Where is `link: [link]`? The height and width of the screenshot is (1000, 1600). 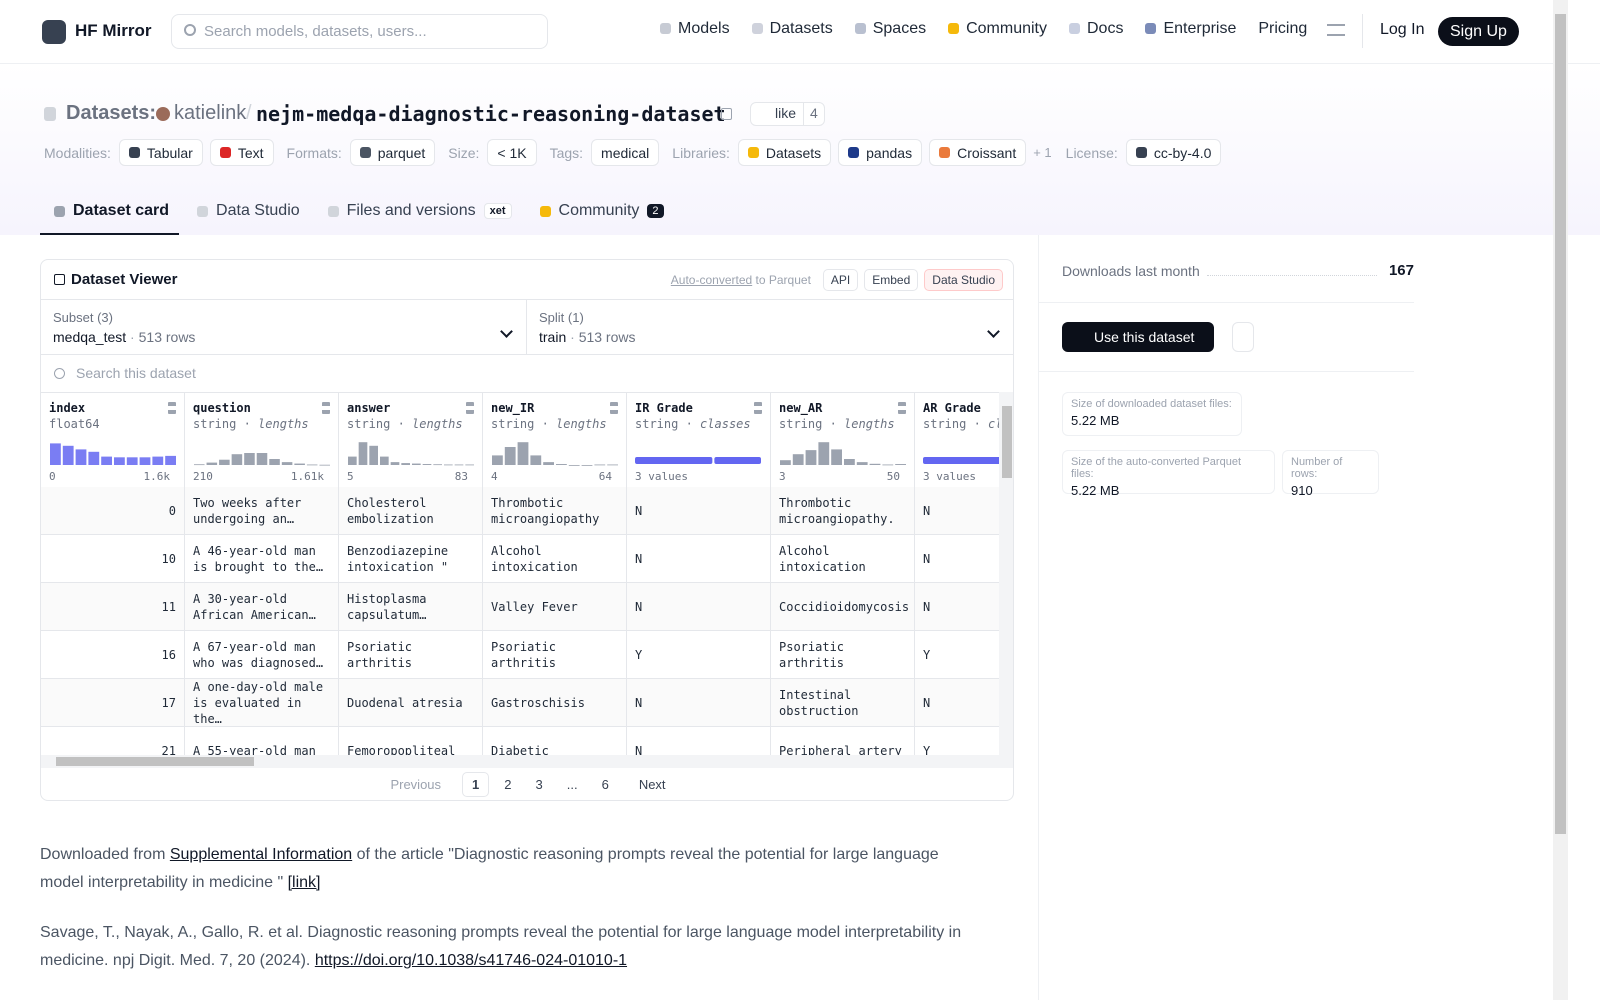
link: [link] is located at coordinates (304, 882).